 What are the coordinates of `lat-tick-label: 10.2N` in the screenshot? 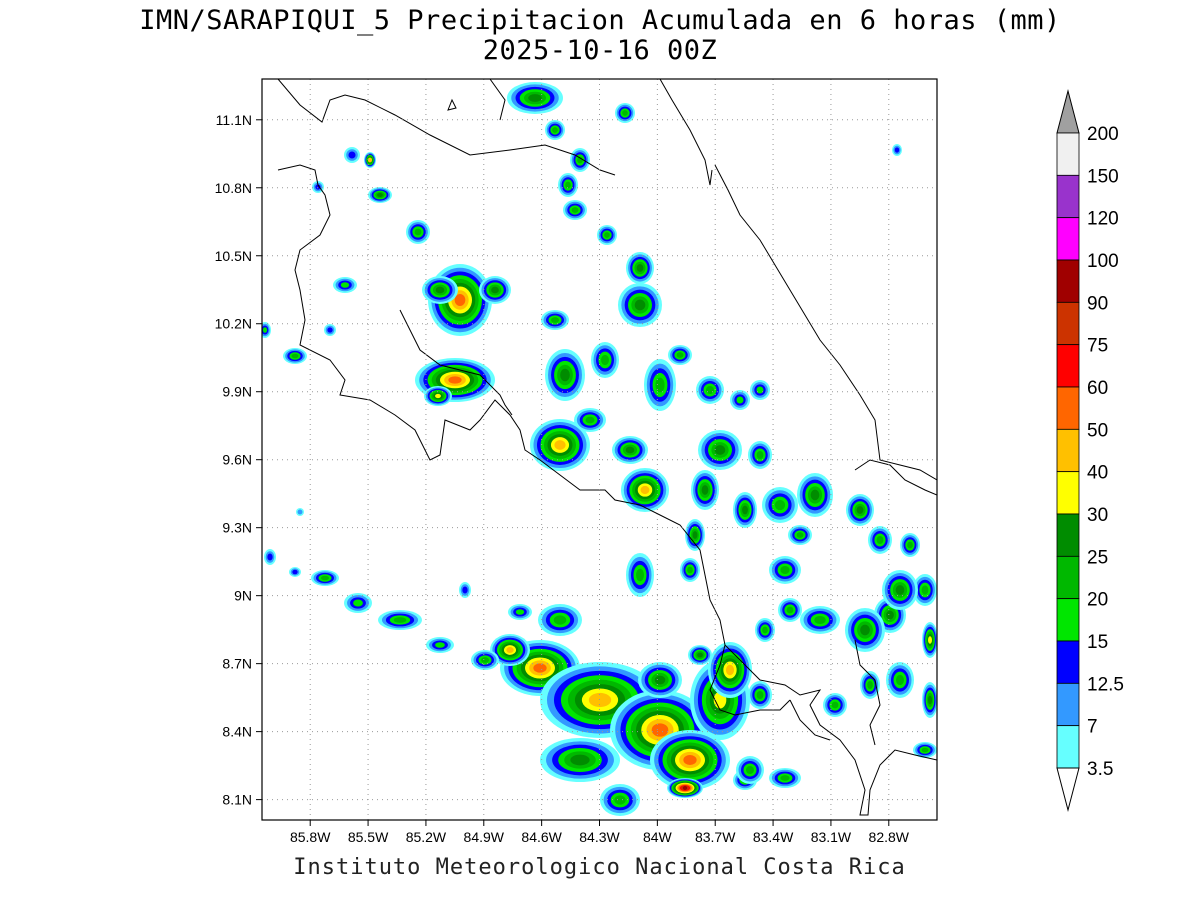 It's located at (233, 324).